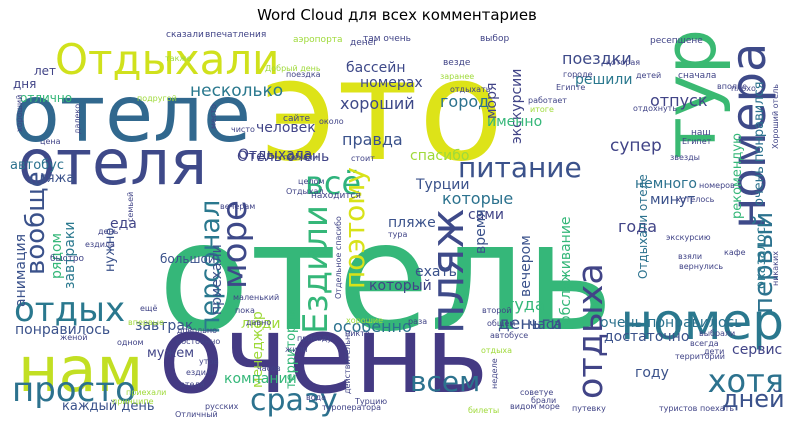 This screenshot has width=794, height=427. Describe the element at coordinates (685, 157) in the screenshot. I see `word-звезды-120: звезды` at that location.